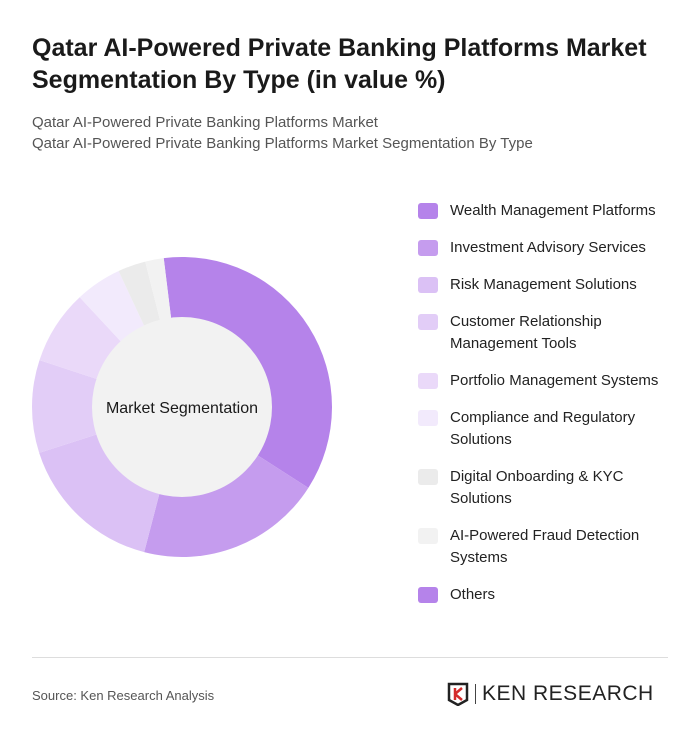 This screenshot has width=700, height=743. Describe the element at coordinates (473, 594) in the screenshot. I see `legend-label: Others` at that location.